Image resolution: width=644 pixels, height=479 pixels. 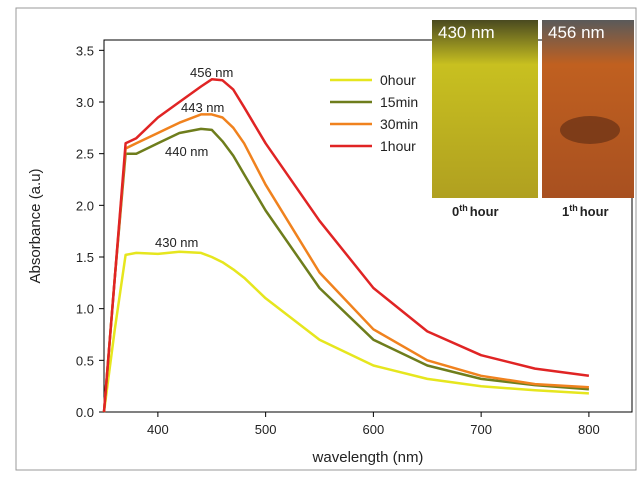 I want to click on inset-caption: 0th hour, so click(x=475, y=211).